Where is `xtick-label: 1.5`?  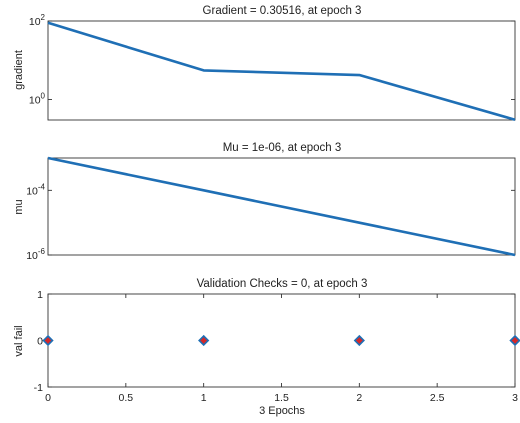 xtick-label: 1.5 is located at coordinates (281, 398).